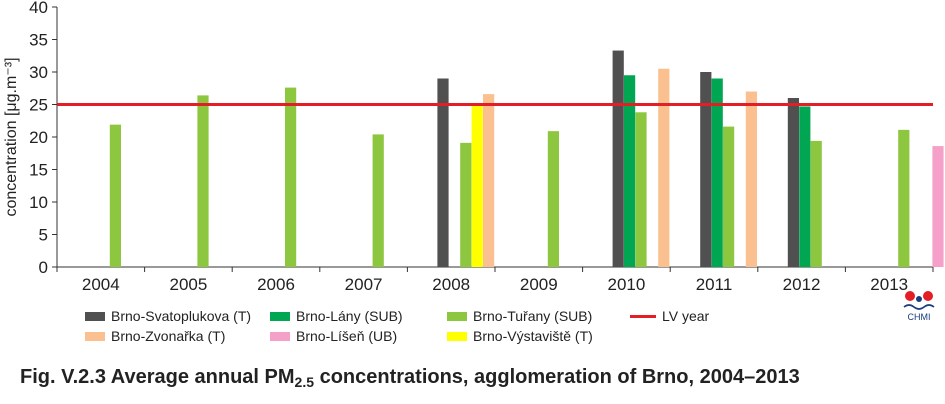 The image size is (945, 404). What do you see at coordinates (38, 72) in the screenshot?
I see `y-tick-label: 30` at bounding box center [38, 72].